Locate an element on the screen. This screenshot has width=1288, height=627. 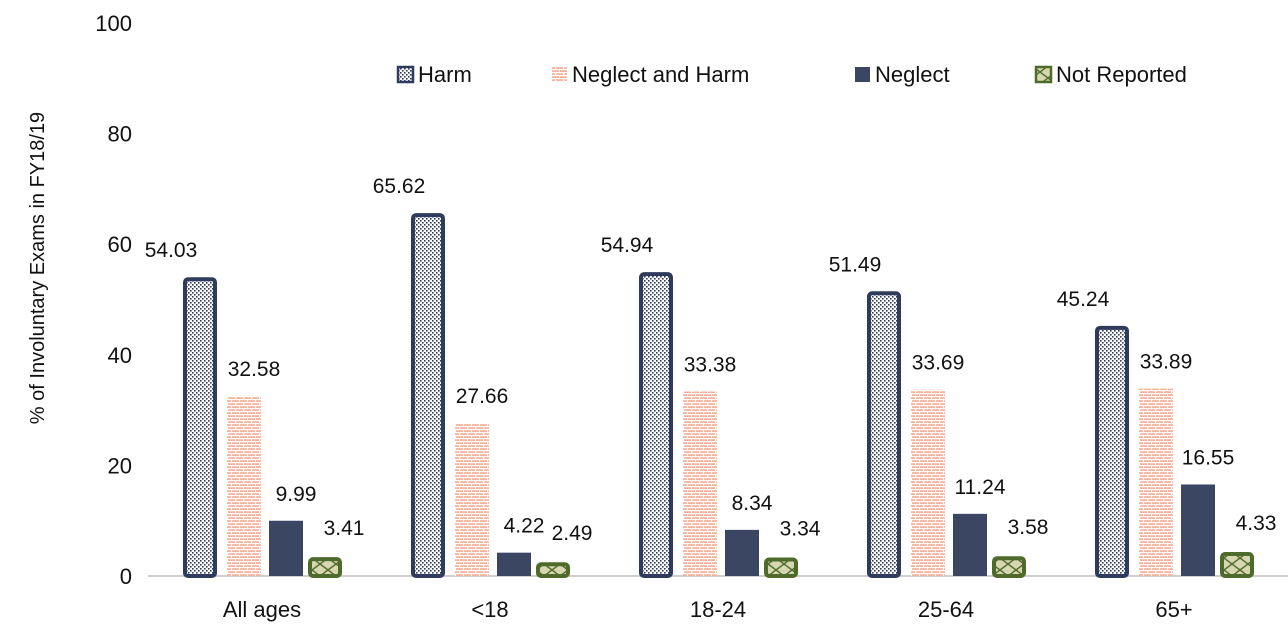
legend-swatch-not-reported is located at coordinates (1043, 74).